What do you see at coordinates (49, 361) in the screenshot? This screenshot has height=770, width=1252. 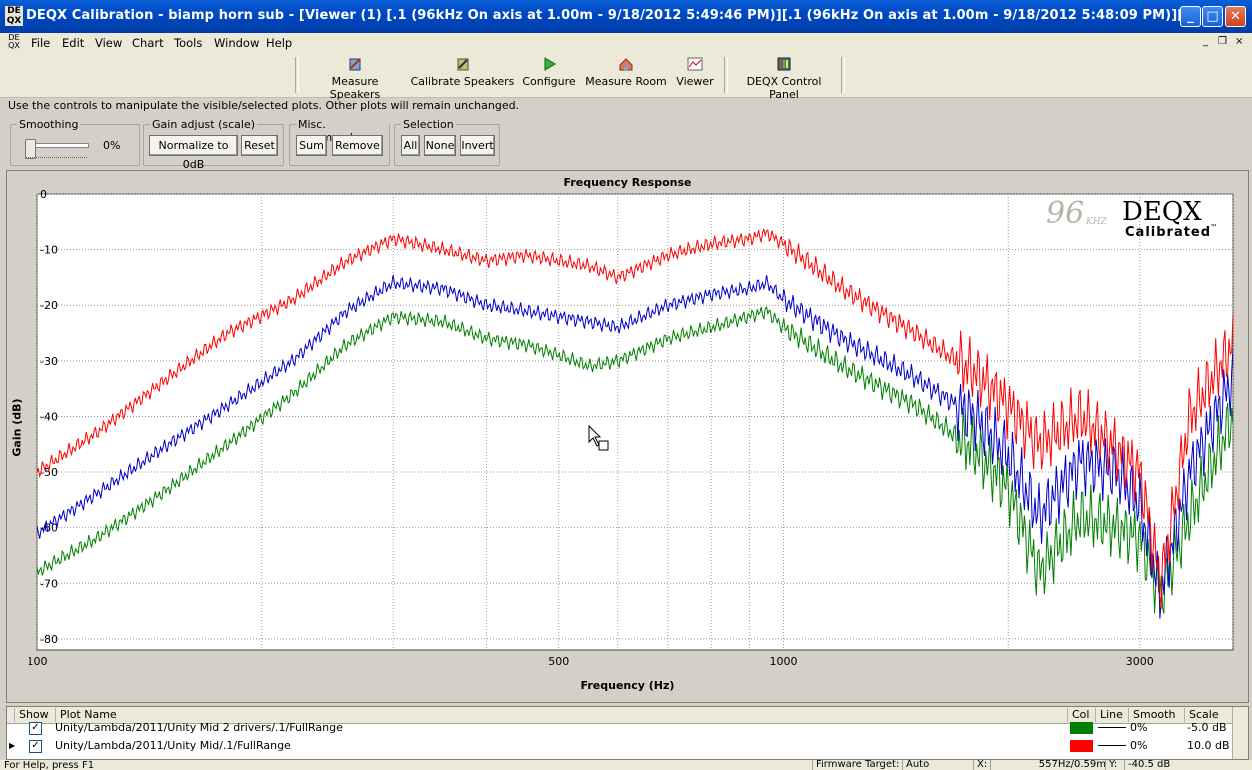 I see `y-tick-label: -30` at bounding box center [49, 361].